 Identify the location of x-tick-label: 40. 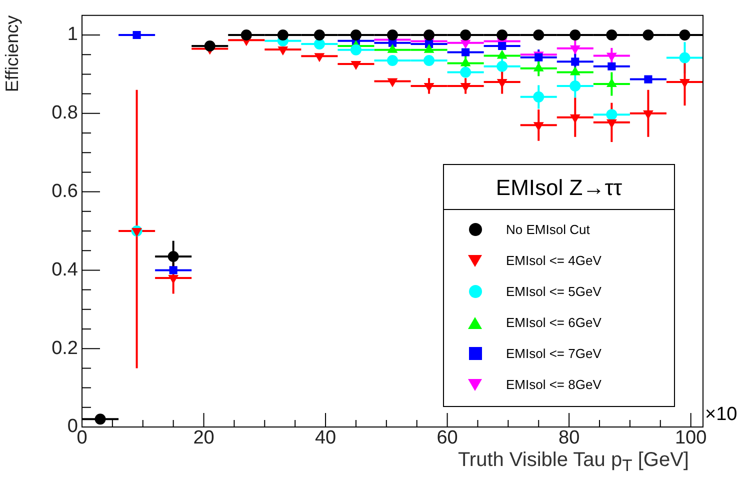
(325, 438).